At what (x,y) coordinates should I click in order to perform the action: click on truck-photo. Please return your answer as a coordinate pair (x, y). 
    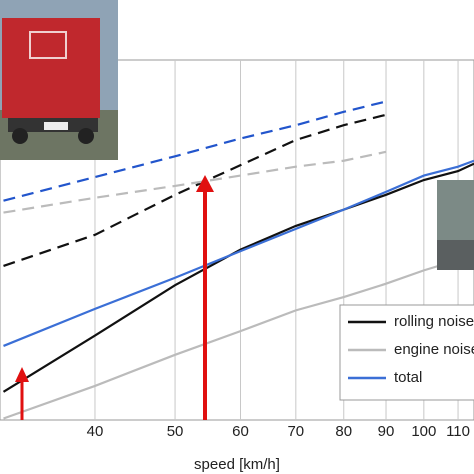
    Looking at the image, I should click on (59, 80).